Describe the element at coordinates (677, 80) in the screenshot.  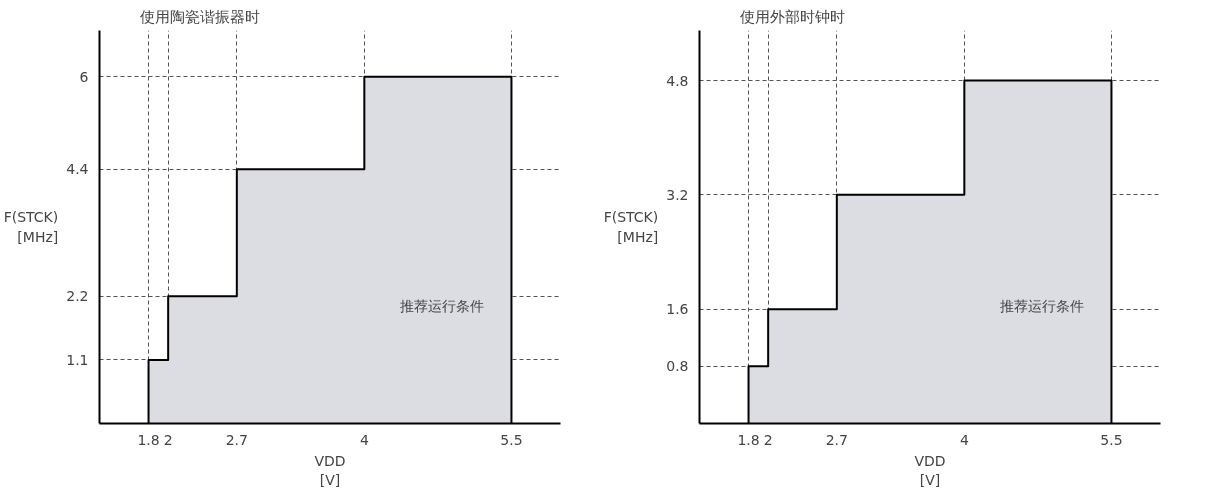
I see `y-tick-label: 4.8` at that location.